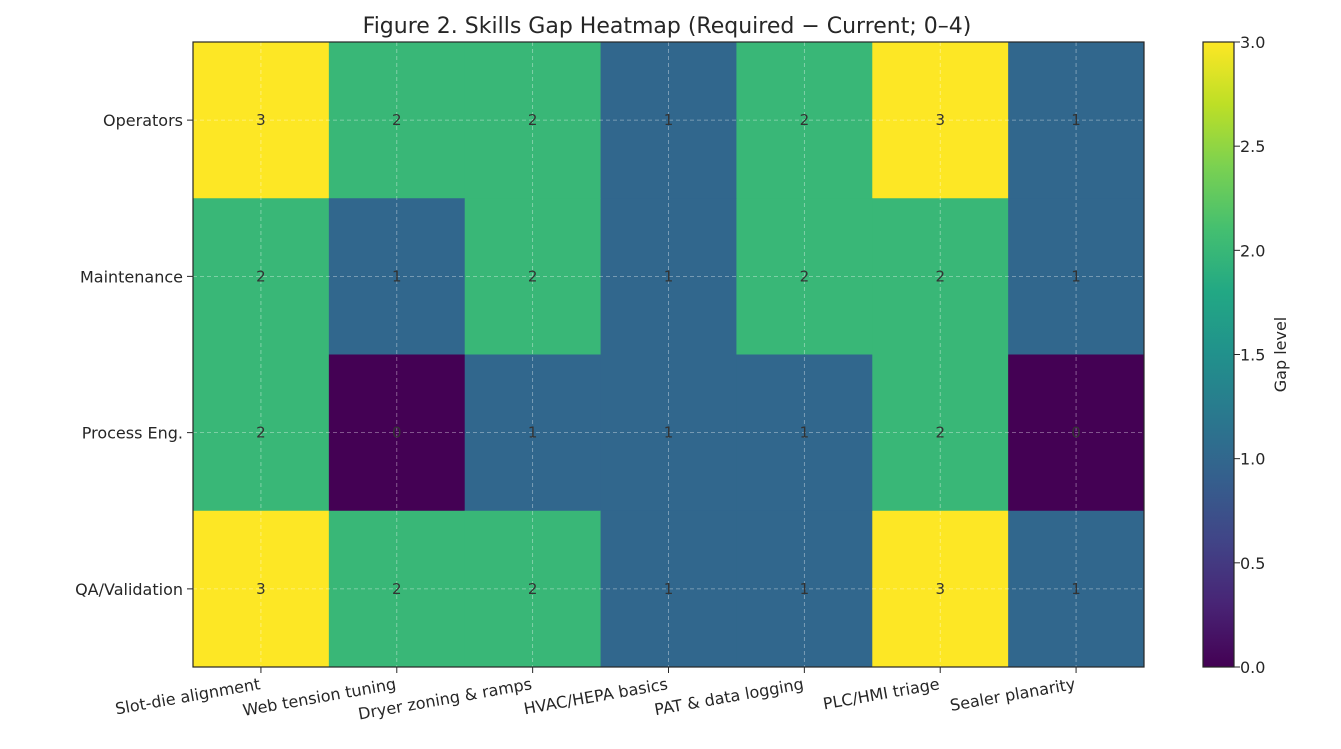 This screenshot has height=749, width=1341. Describe the element at coordinates (595, 696) in the screenshot. I see `x-tick-label: HVAC/HEPA basics` at that location.